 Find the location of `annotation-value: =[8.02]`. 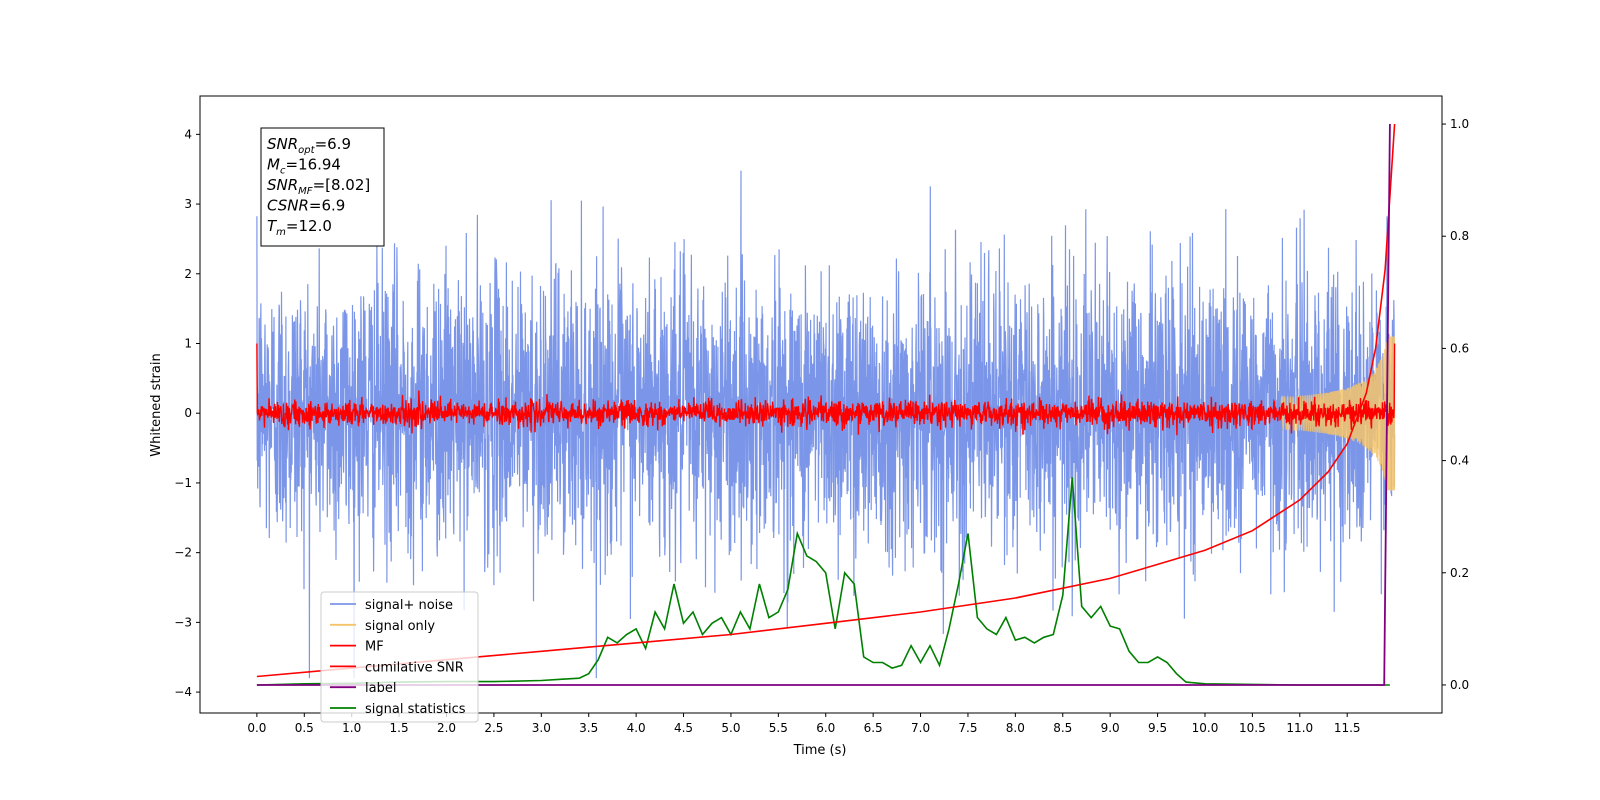

annotation-value: =[8.02] is located at coordinates (342, 185).